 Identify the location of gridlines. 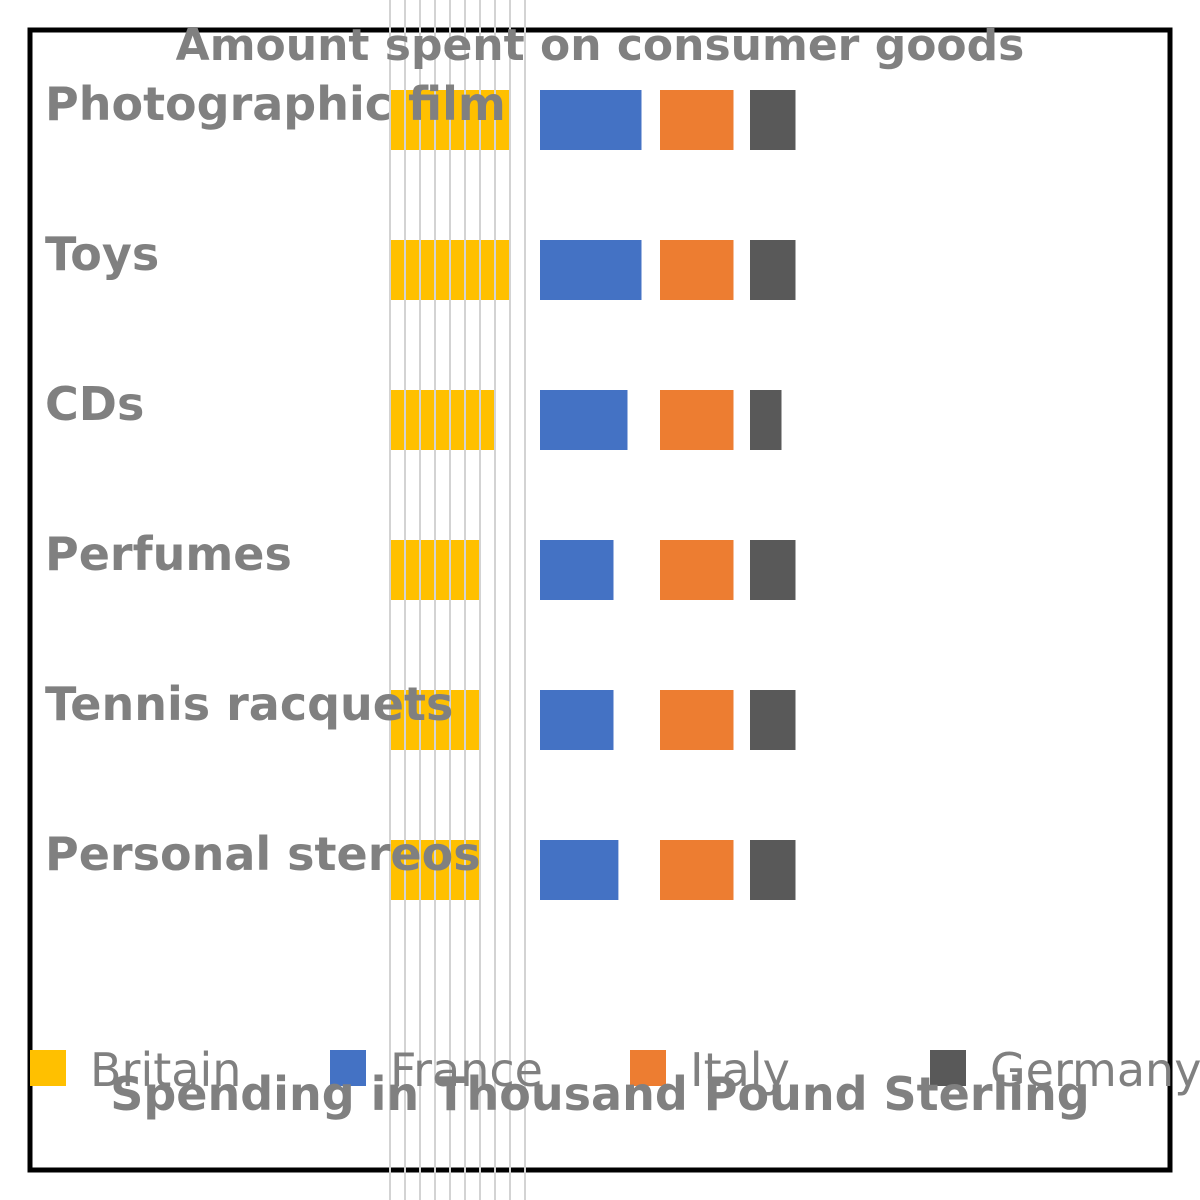
(457, 600).